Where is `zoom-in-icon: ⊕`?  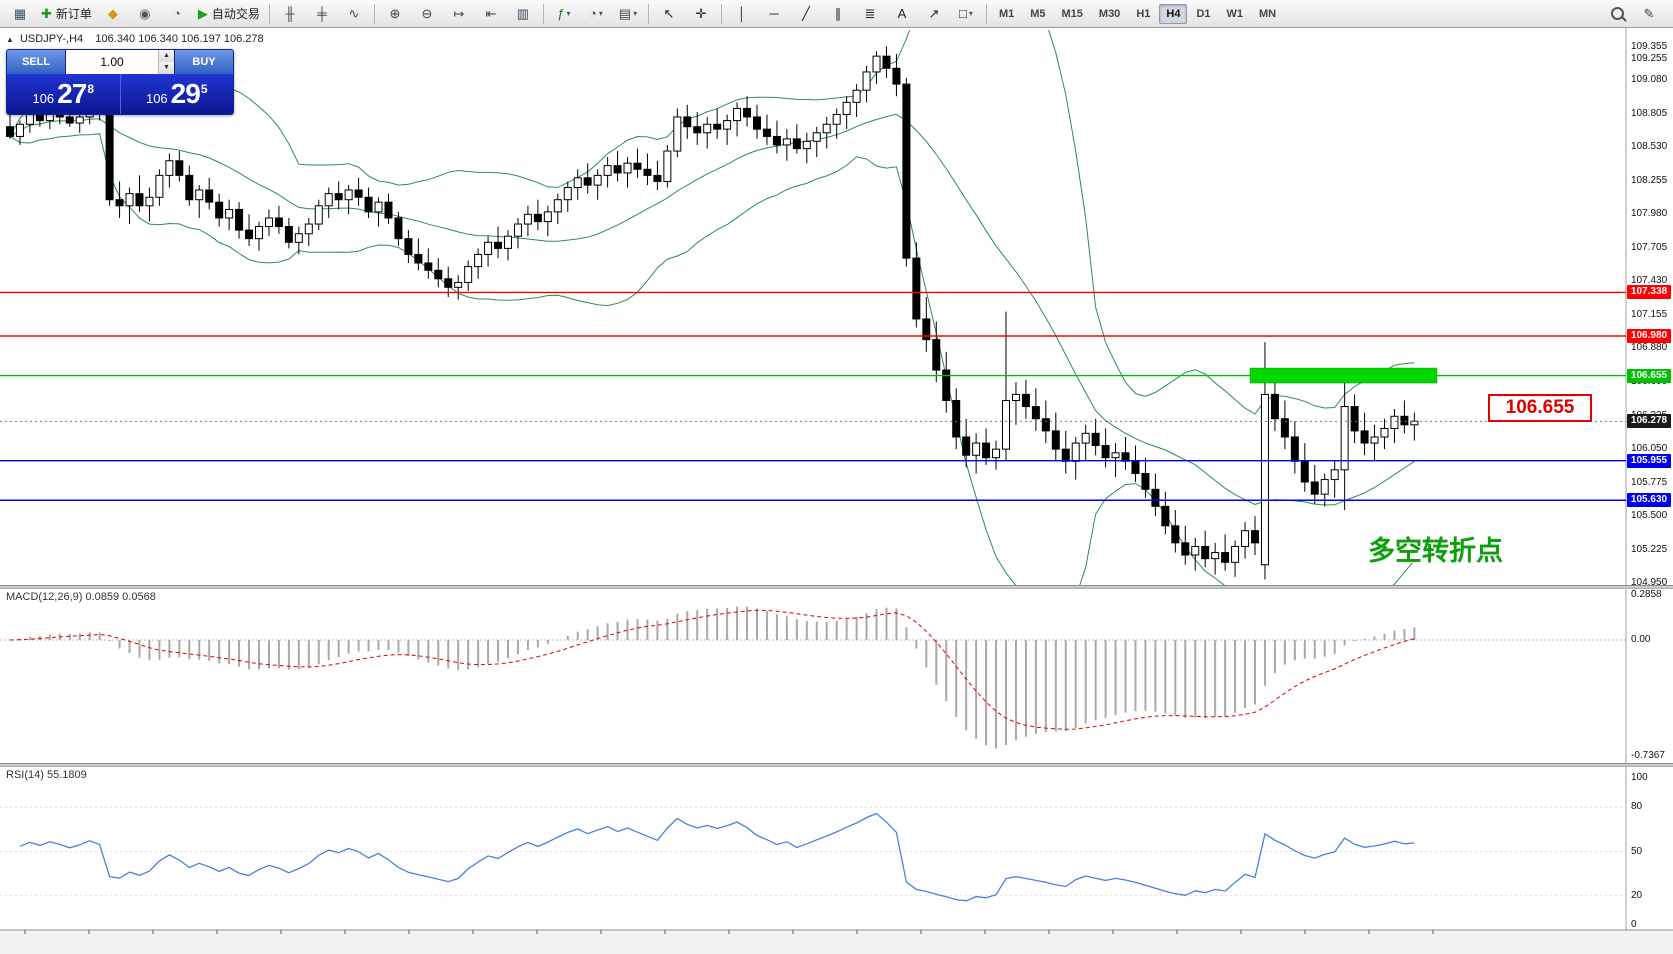
zoom-in-icon: ⊕ is located at coordinates (395, 13).